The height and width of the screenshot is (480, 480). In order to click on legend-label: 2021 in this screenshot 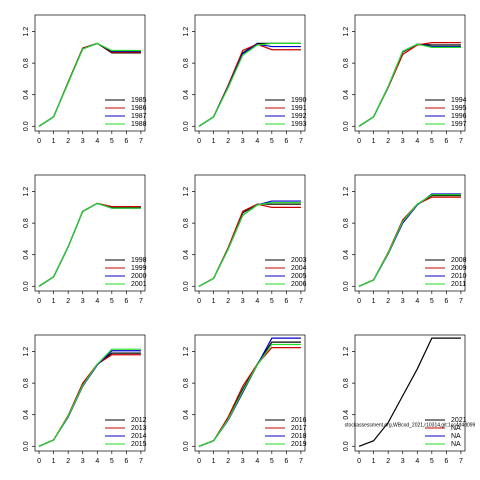, I will do `click(459, 420)`.